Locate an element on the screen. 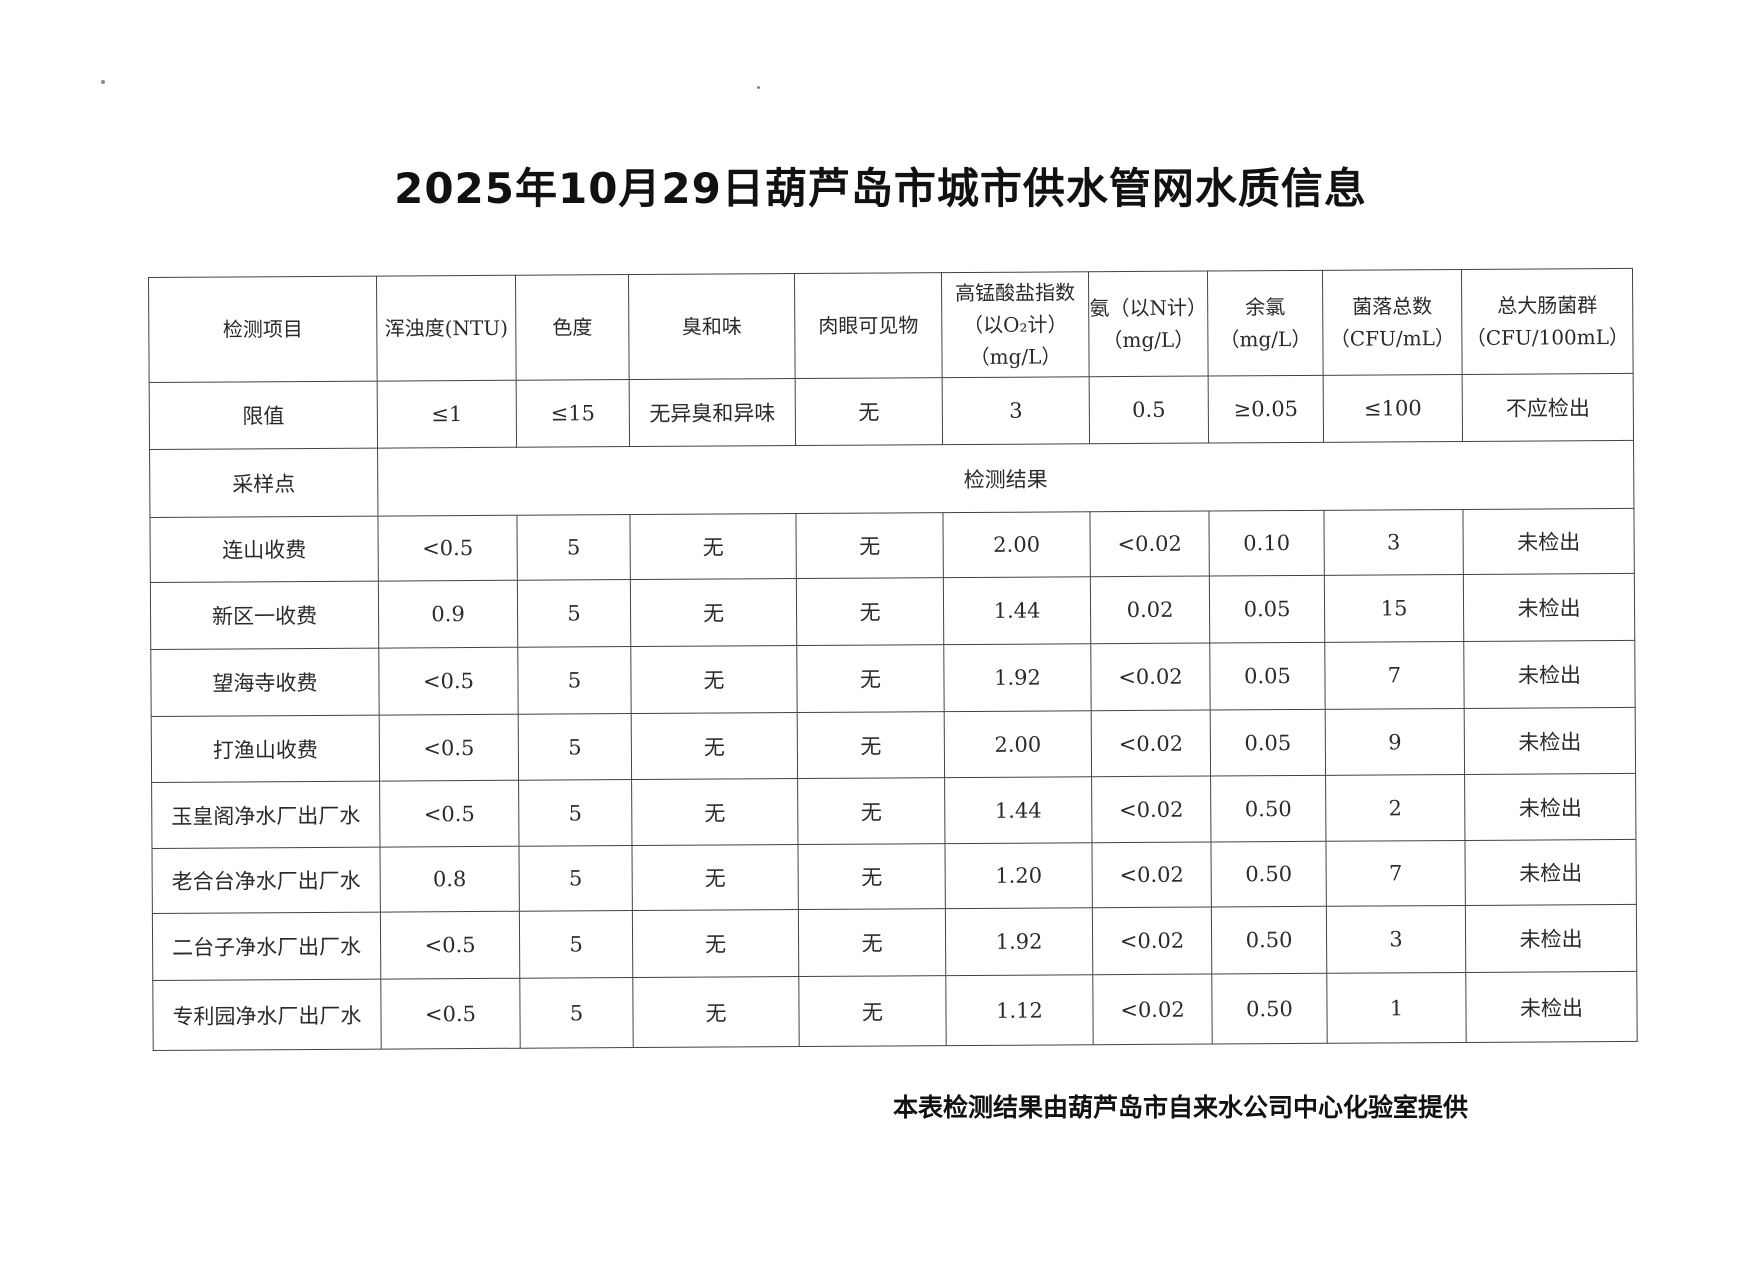 The image size is (1761, 1280). result-value: 15 is located at coordinates (1394, 608).